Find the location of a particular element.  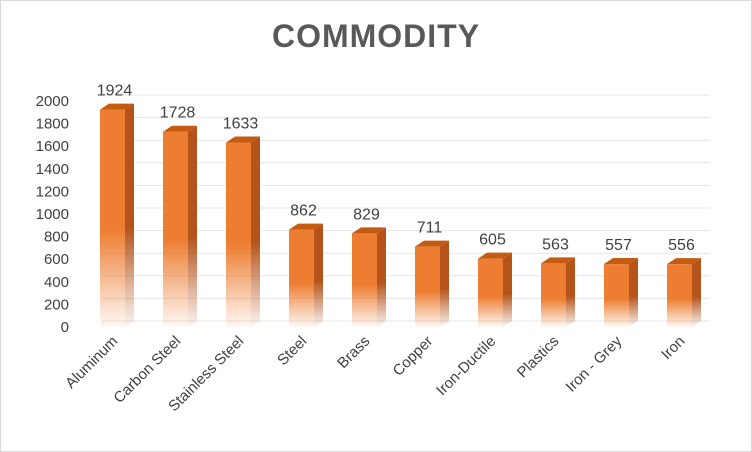

category-label: Brass is located at coordinates (353, 352).